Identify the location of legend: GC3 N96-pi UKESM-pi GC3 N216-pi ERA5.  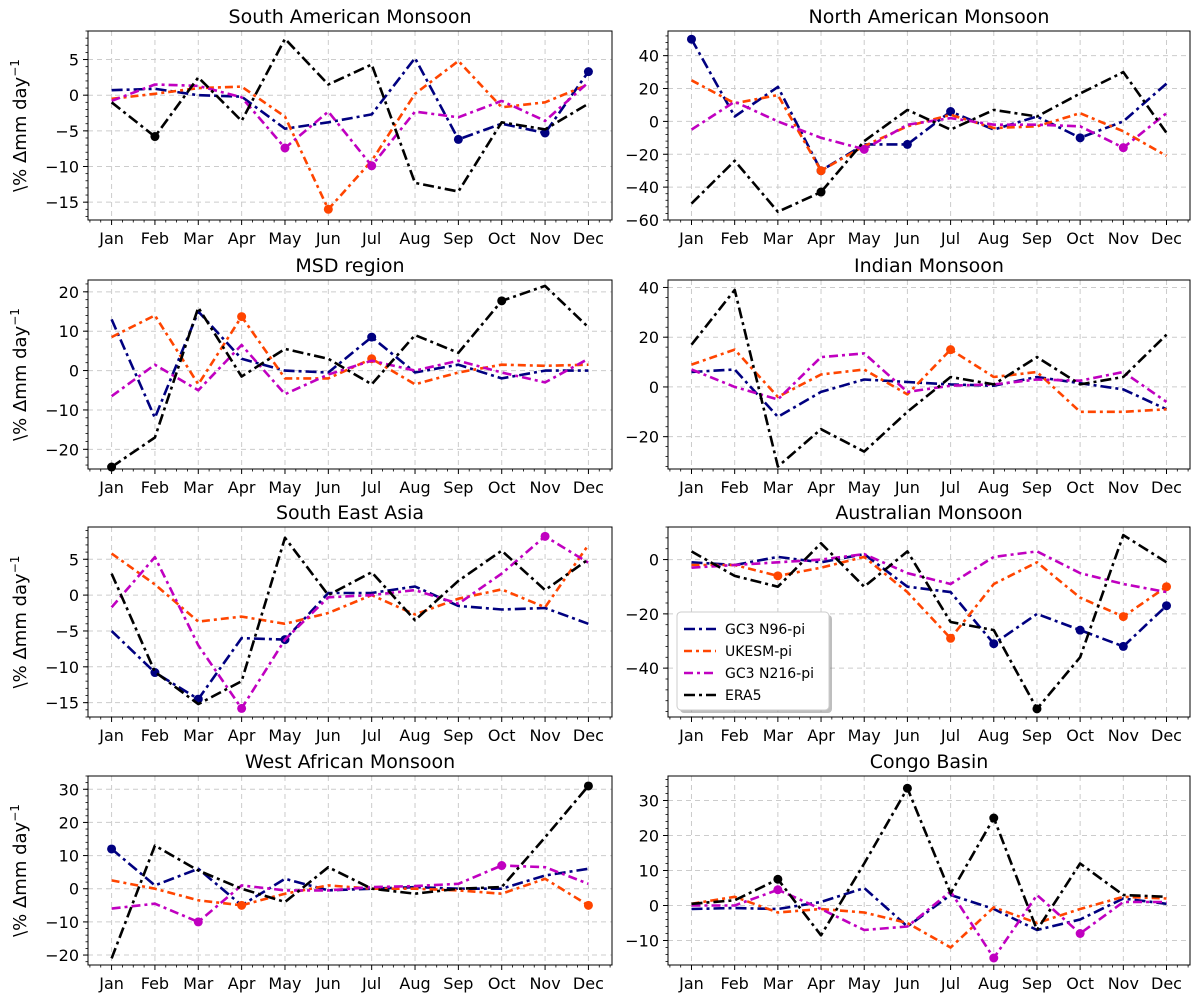
(754, 662).